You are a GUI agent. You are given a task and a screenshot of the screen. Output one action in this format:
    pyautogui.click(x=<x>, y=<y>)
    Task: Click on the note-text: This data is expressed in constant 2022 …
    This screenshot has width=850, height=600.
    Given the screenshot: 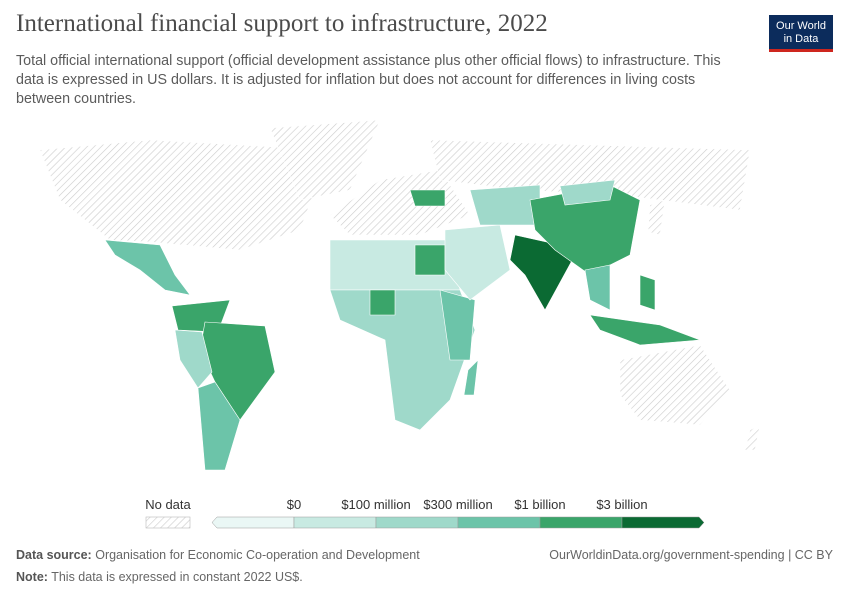 What is the action you would take?
    pyautogui.click(x=177, y=577)
    